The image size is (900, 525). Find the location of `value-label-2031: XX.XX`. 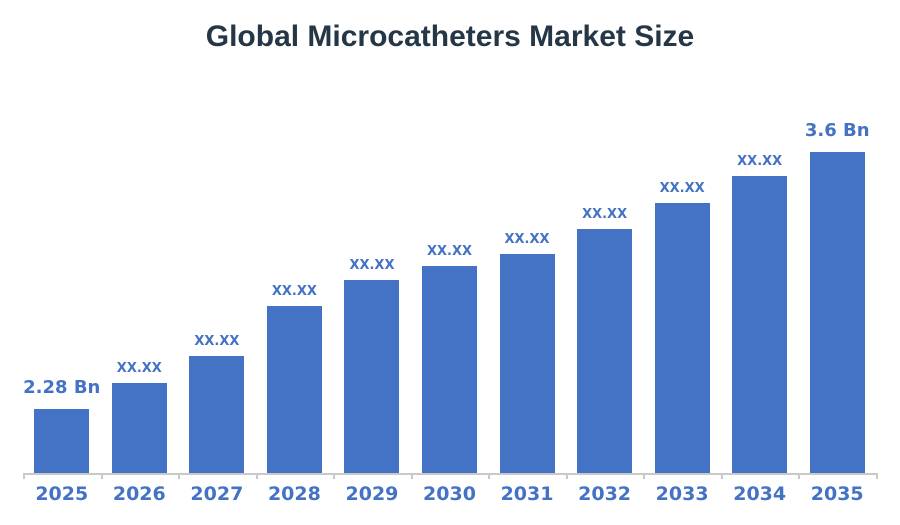

value-label-2031: XX.XX is located at coordinates (527, 239).